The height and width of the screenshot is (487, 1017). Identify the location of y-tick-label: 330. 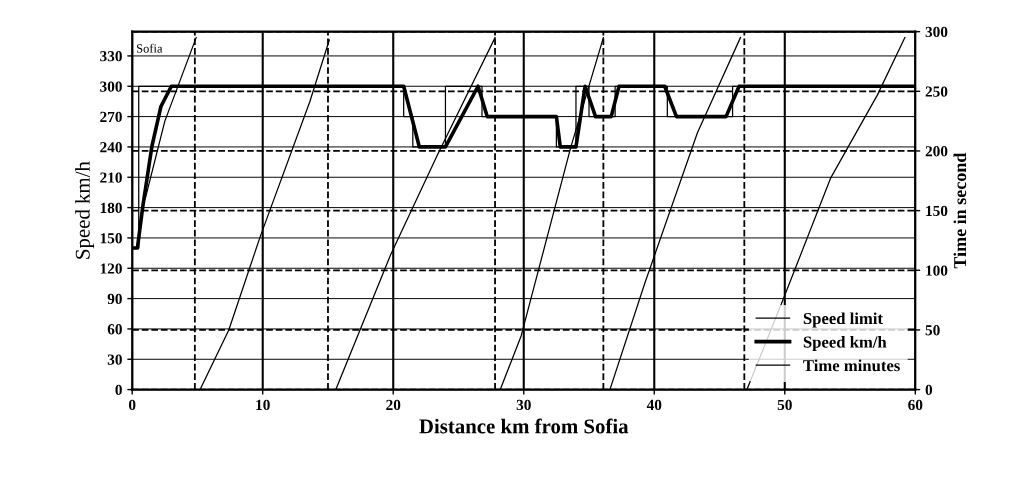
(111, 56).